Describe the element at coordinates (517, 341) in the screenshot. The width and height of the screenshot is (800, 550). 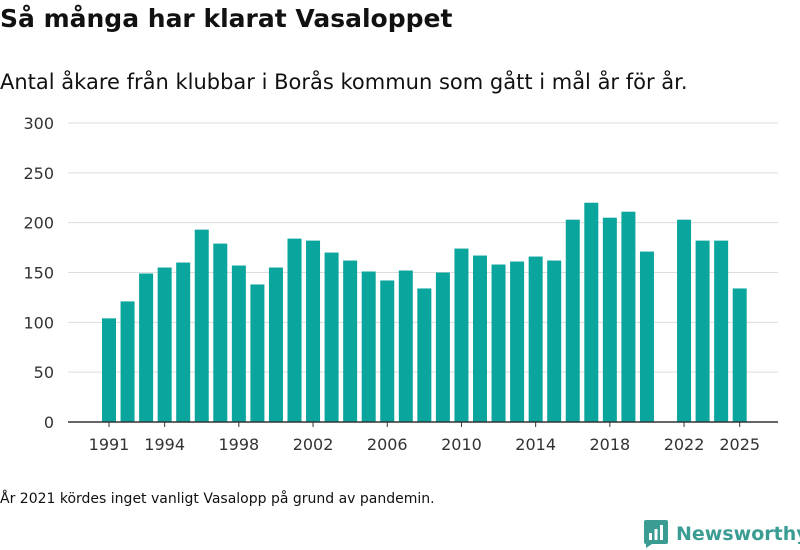
I see `bar-2013` at that location.